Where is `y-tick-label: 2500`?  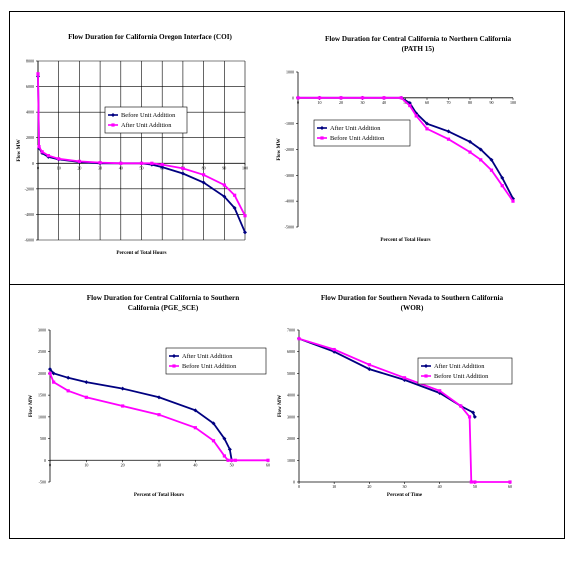
y-tick-label: 2500 is located at coordinates (42, 351).